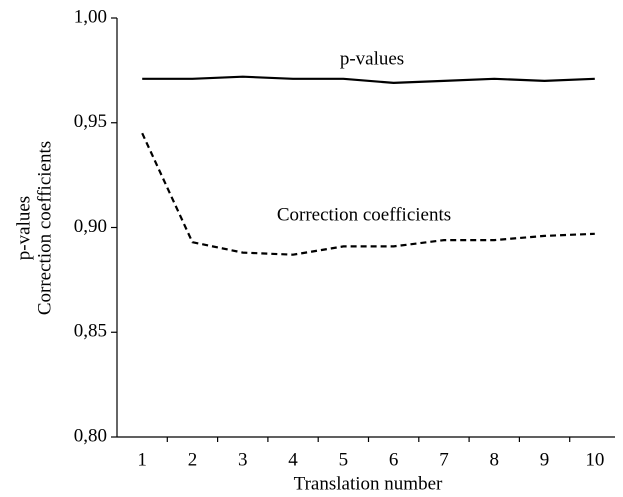 The width and height of the screenshot is (623, 497). I want to click on y-tick-label: 0,80, so click(90, 435).